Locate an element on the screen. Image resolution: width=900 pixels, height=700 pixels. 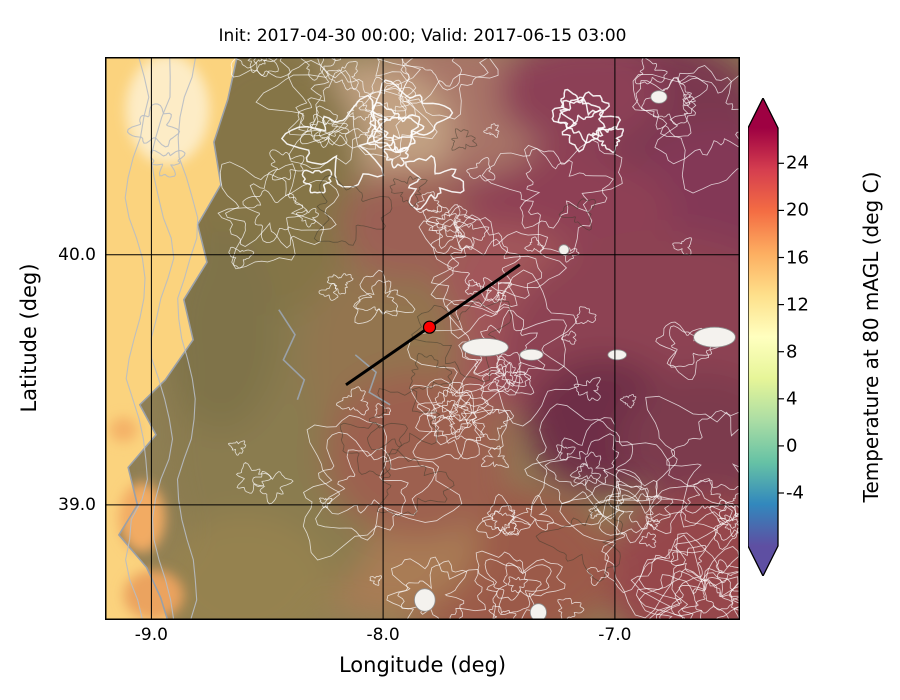
colorbar-canvas is located at coordinates (765, 337).